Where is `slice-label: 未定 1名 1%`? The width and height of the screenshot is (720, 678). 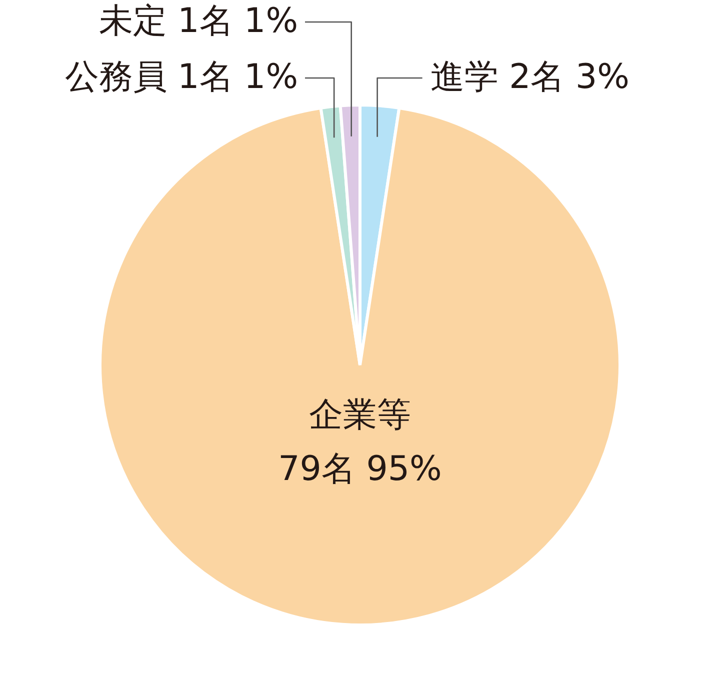 slice-label: 未定 1名 1% is located at coordinates (198, 21).